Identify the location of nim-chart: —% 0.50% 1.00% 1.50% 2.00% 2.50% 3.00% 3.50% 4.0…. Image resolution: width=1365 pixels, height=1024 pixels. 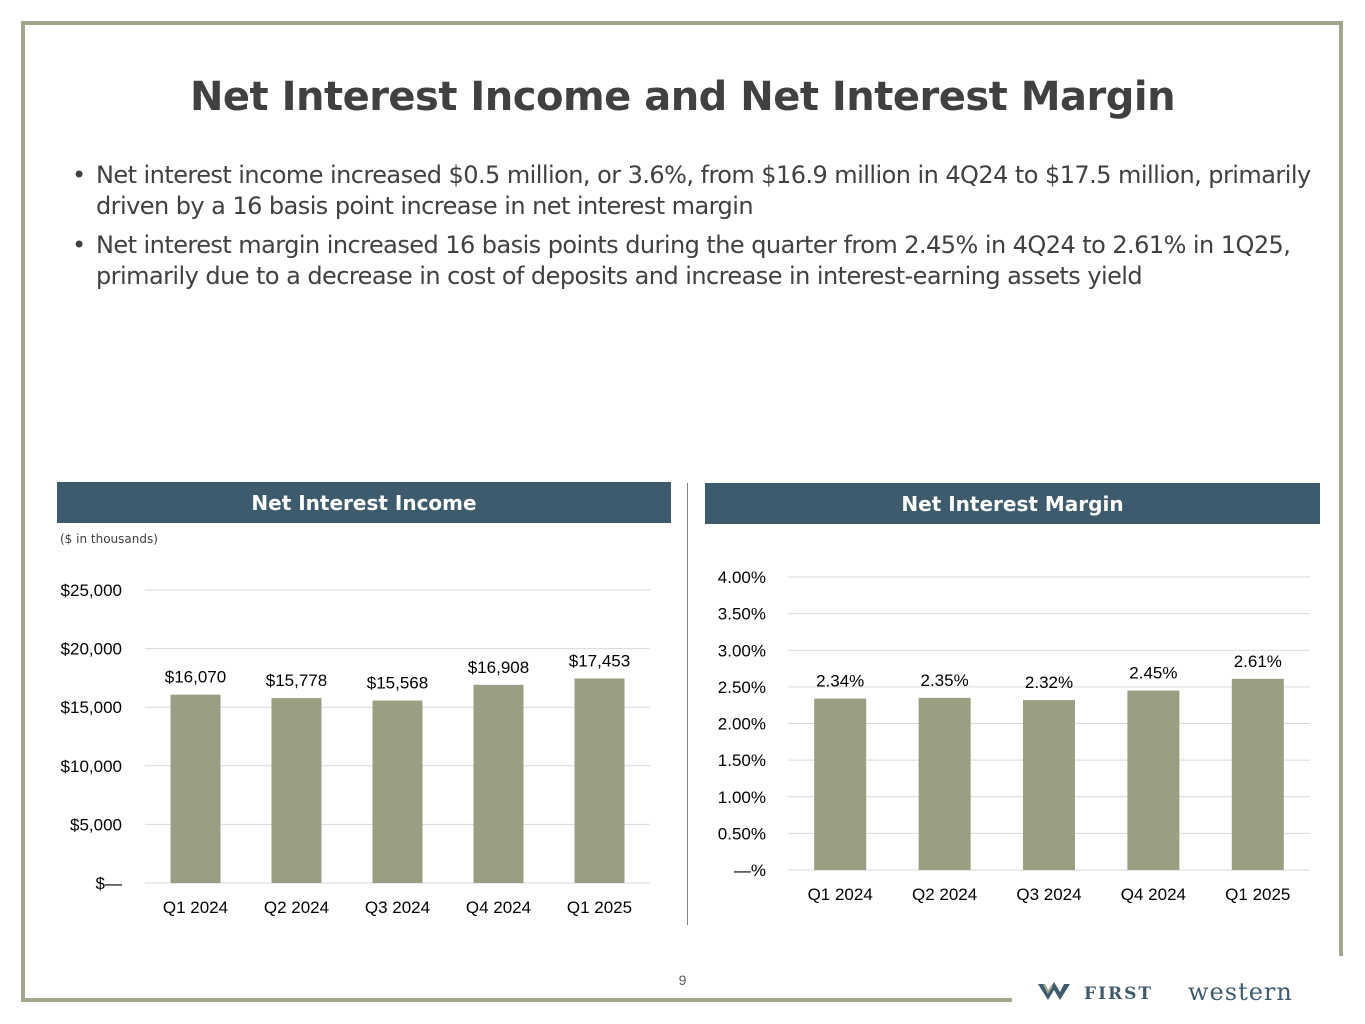
(1014, 736).